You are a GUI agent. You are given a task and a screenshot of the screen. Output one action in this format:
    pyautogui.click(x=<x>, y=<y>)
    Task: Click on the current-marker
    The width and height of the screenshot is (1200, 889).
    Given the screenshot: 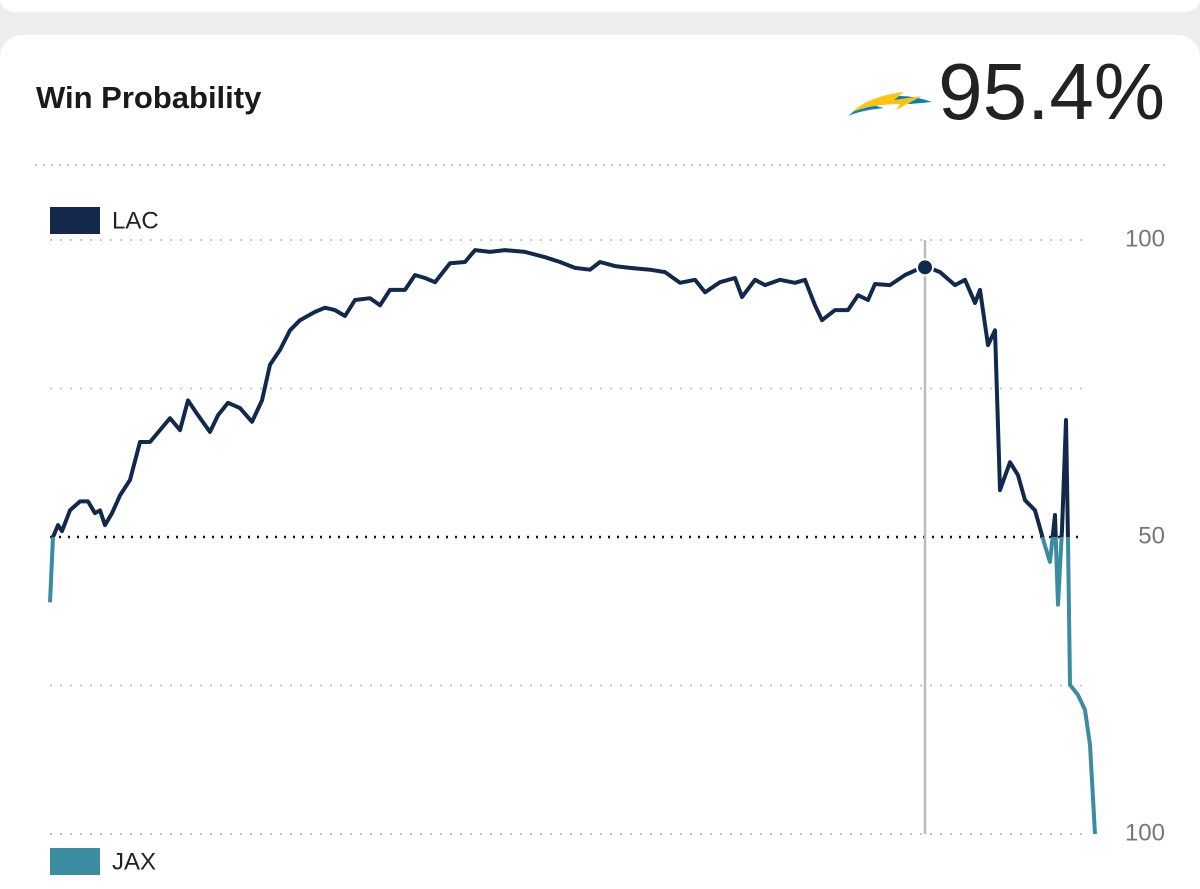 What is the action you would take?
    pyautogui.click(x=925, y=267)
    